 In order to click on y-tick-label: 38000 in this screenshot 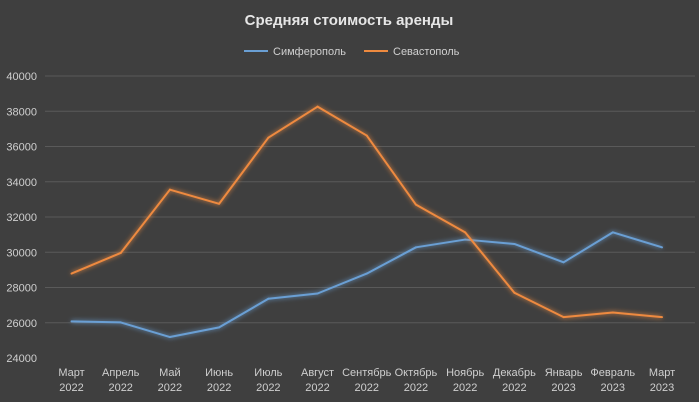, I will do `click(21, 112)`.